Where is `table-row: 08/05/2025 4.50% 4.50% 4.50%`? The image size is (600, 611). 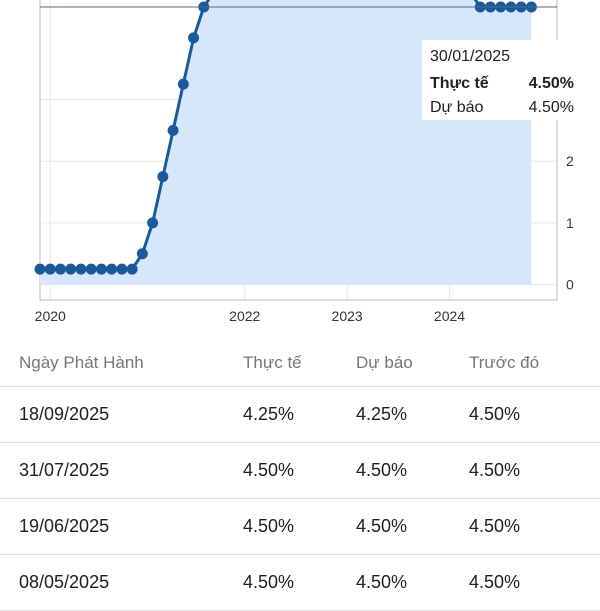 table-row: 08/05/2025 4.50% 4.50% 4.50% is located at coordinates (300, 583).